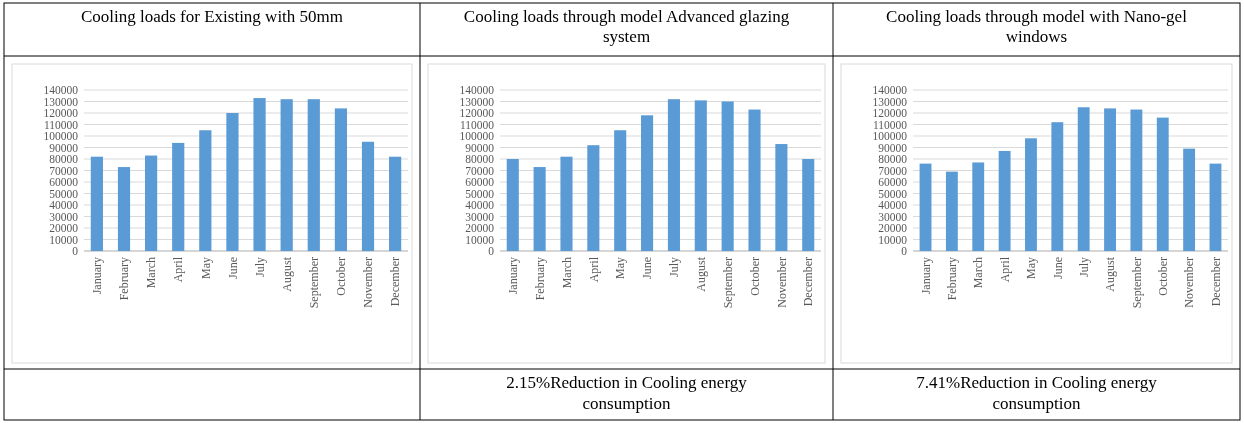 The height and width of the screenshot is (423, 1244). I want to click on x-tick-label: March, so click(566, 273).